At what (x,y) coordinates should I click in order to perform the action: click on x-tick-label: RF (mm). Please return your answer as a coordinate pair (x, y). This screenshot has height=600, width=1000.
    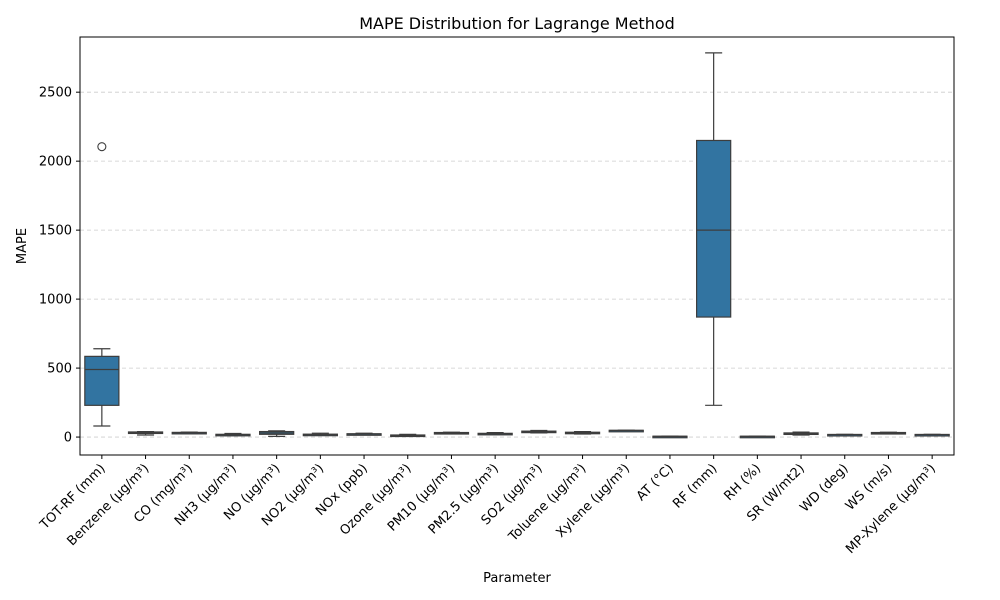
    Looking at the image, I should click on (695, 486).